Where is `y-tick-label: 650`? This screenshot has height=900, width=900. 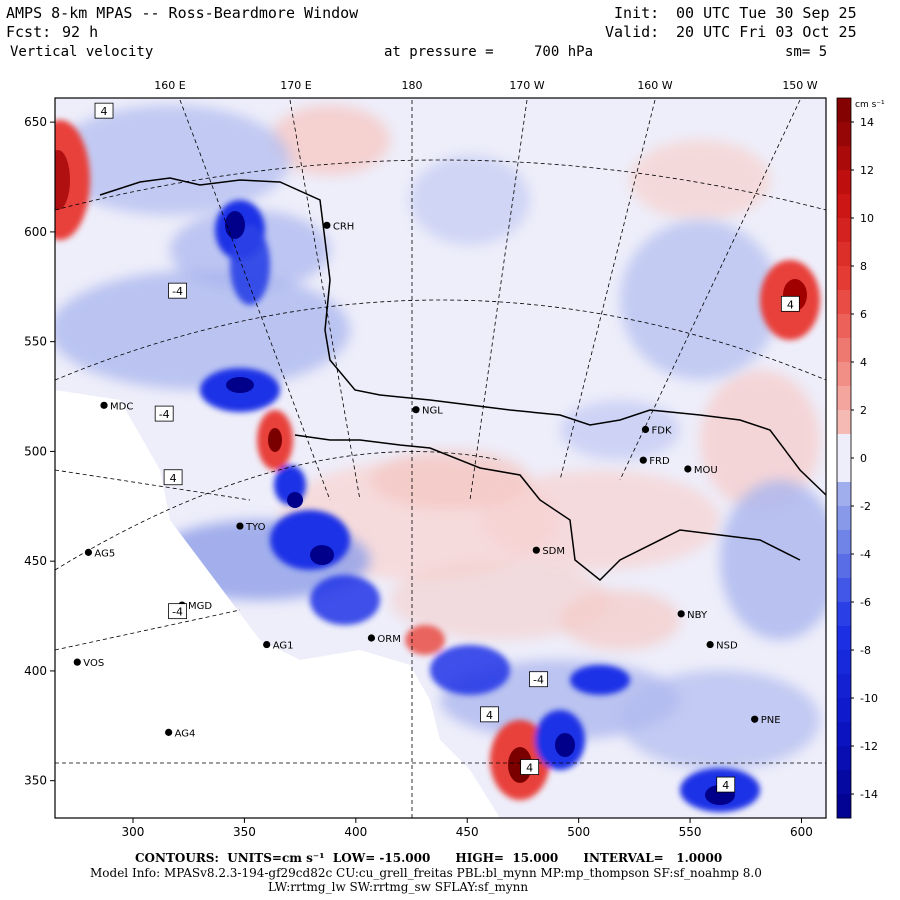 y-tick-label: 650 is located at coordinates (35, 122).